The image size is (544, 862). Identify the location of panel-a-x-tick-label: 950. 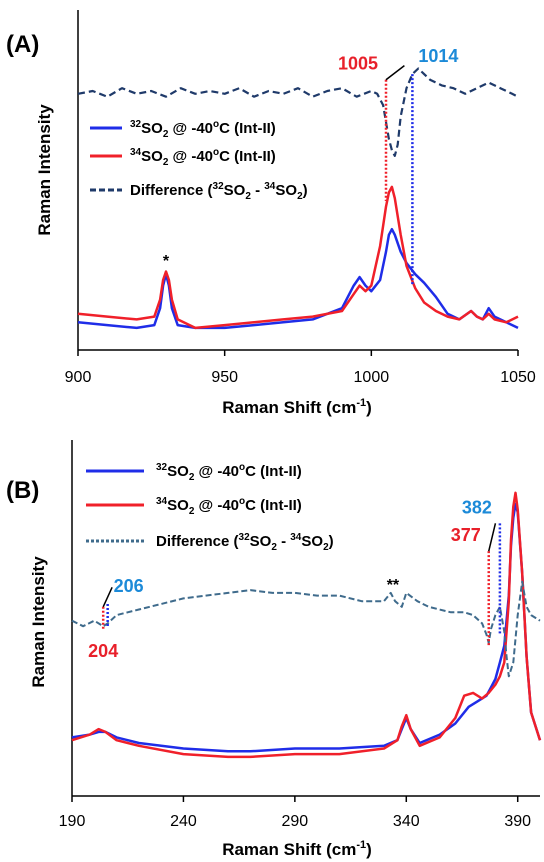
(224, 377).